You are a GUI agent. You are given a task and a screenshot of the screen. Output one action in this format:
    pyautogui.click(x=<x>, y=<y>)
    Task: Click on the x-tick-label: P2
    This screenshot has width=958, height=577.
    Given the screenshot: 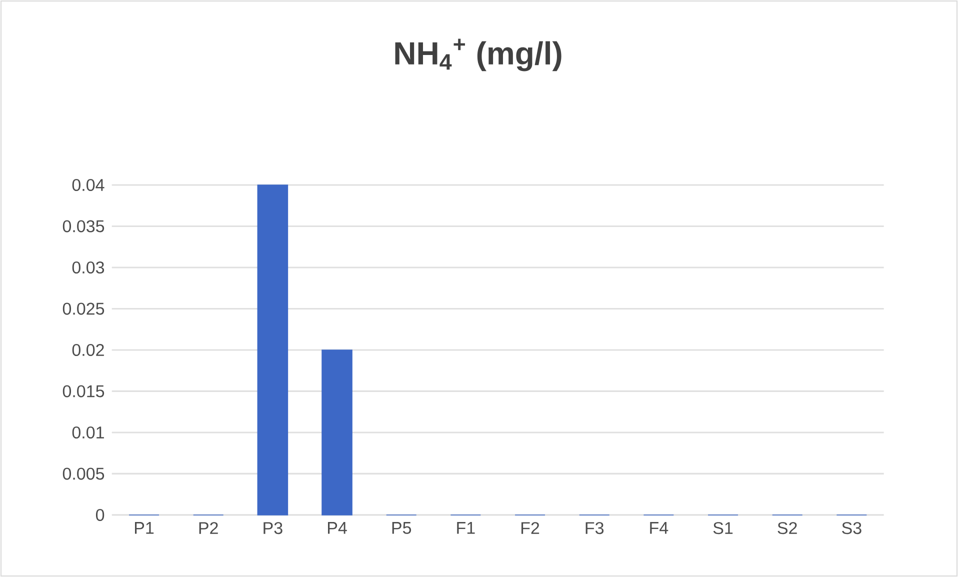 What is the action you would take?
    pyautogui.click(x=208, y=528)
    